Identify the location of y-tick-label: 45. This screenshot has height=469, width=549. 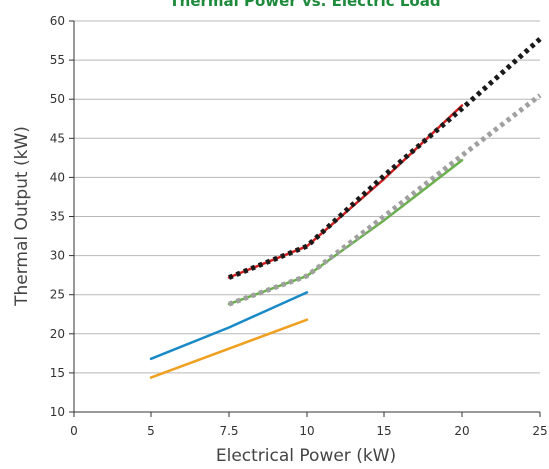
(57, 138).